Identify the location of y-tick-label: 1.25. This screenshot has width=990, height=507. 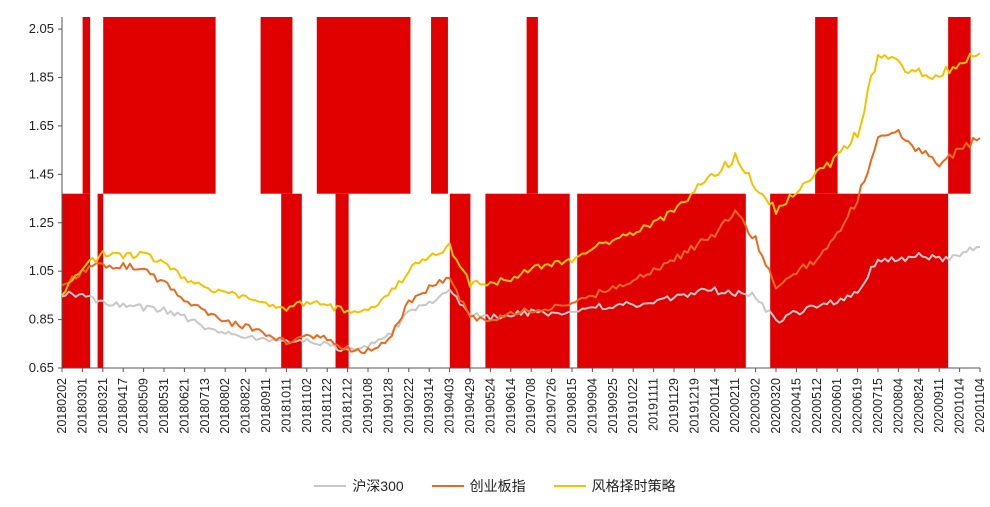
(41, 222).